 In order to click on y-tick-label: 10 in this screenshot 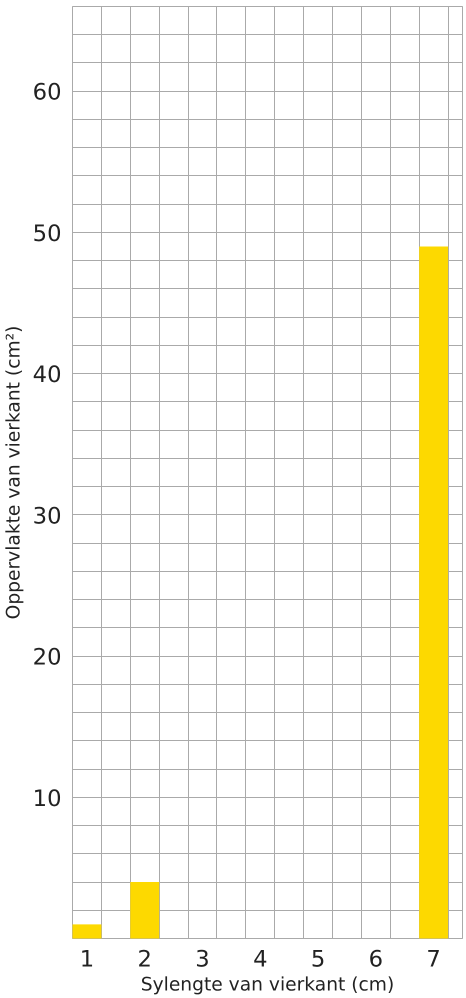, I will do `click(47, 799)`.